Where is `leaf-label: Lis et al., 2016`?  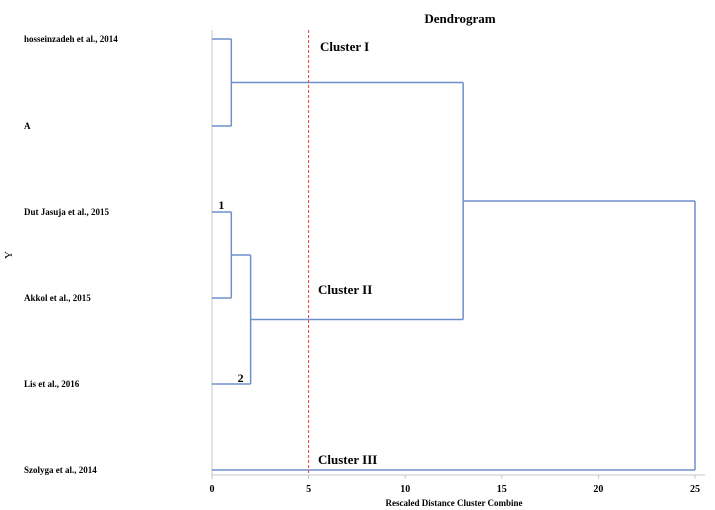 leaf-label: Lis et al., 2016 is located at coordinates (52, 384).